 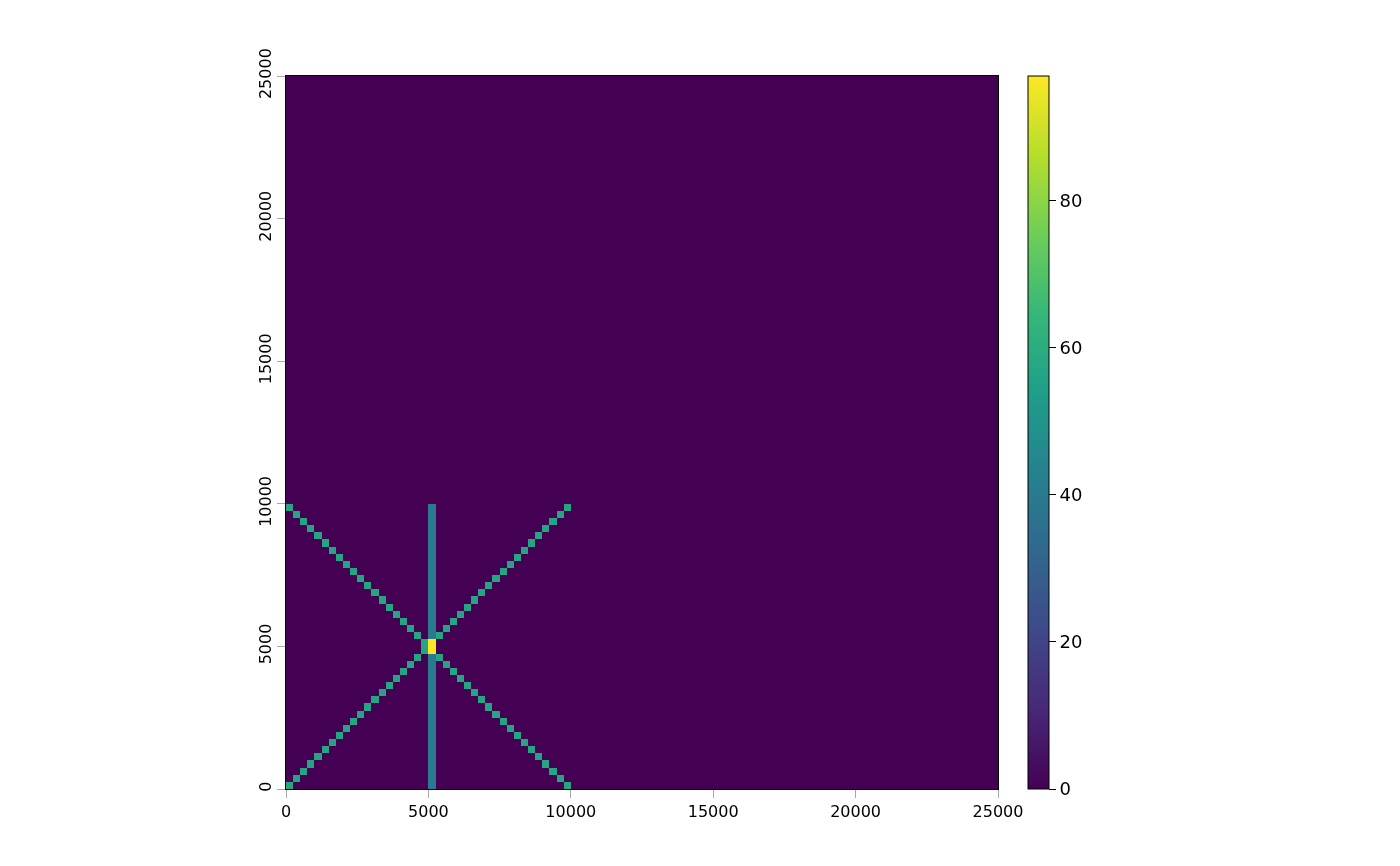 I want to click on color-bar-label: 0, so click(x=1065, y=789).